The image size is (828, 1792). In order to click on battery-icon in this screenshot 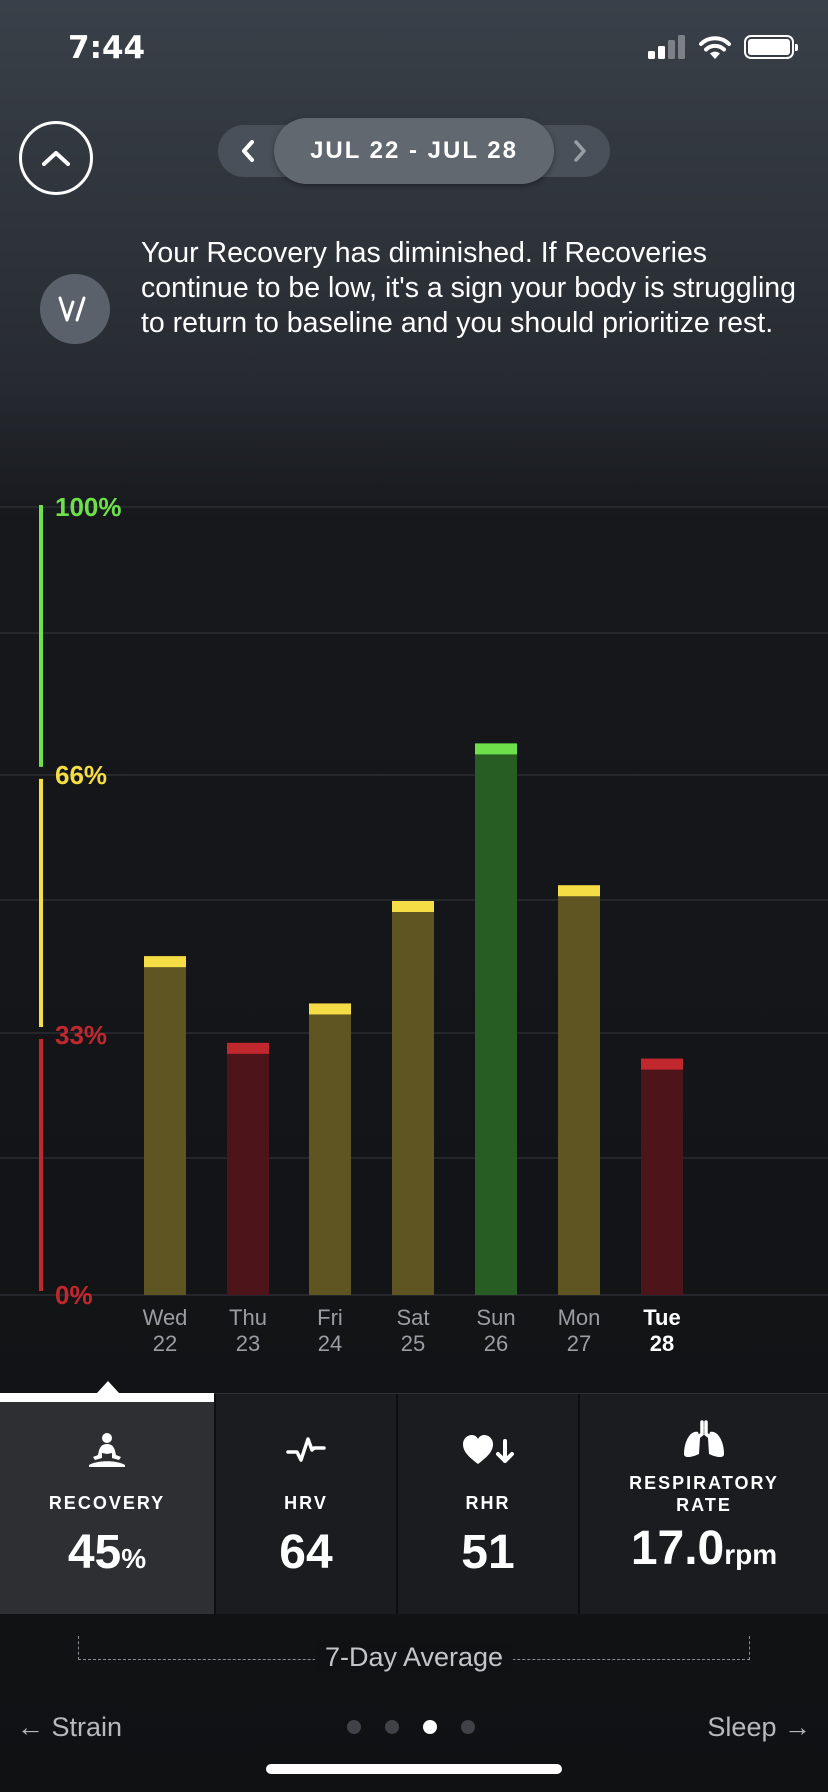, I will do `click(771, 47)`.